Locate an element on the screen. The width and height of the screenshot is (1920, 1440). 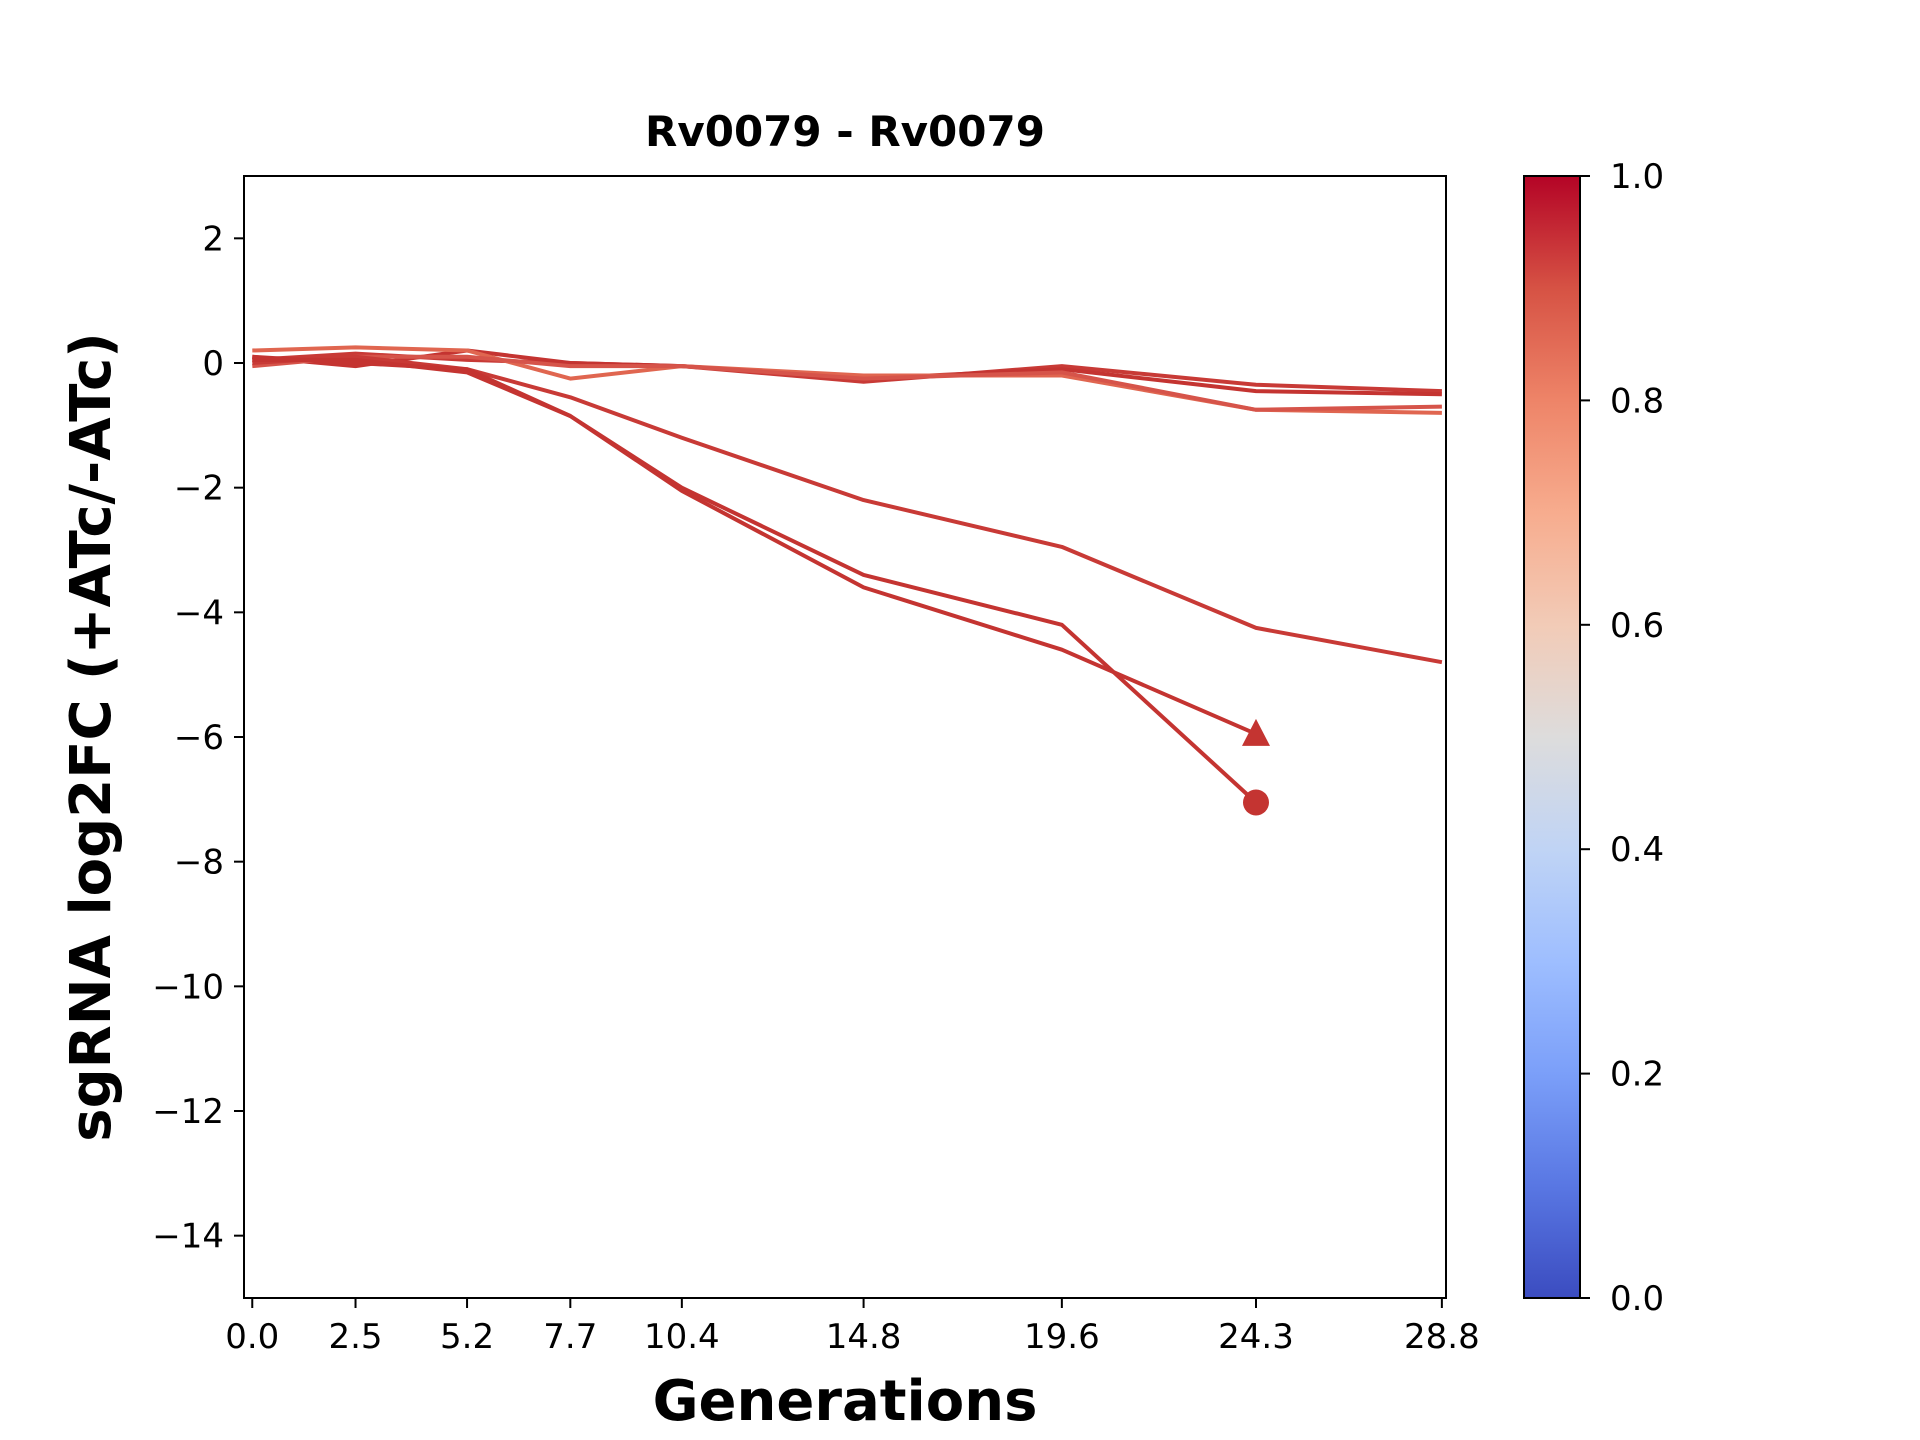
colorbar-tick-label: 1.0 is located at coordinates (1637, 177).